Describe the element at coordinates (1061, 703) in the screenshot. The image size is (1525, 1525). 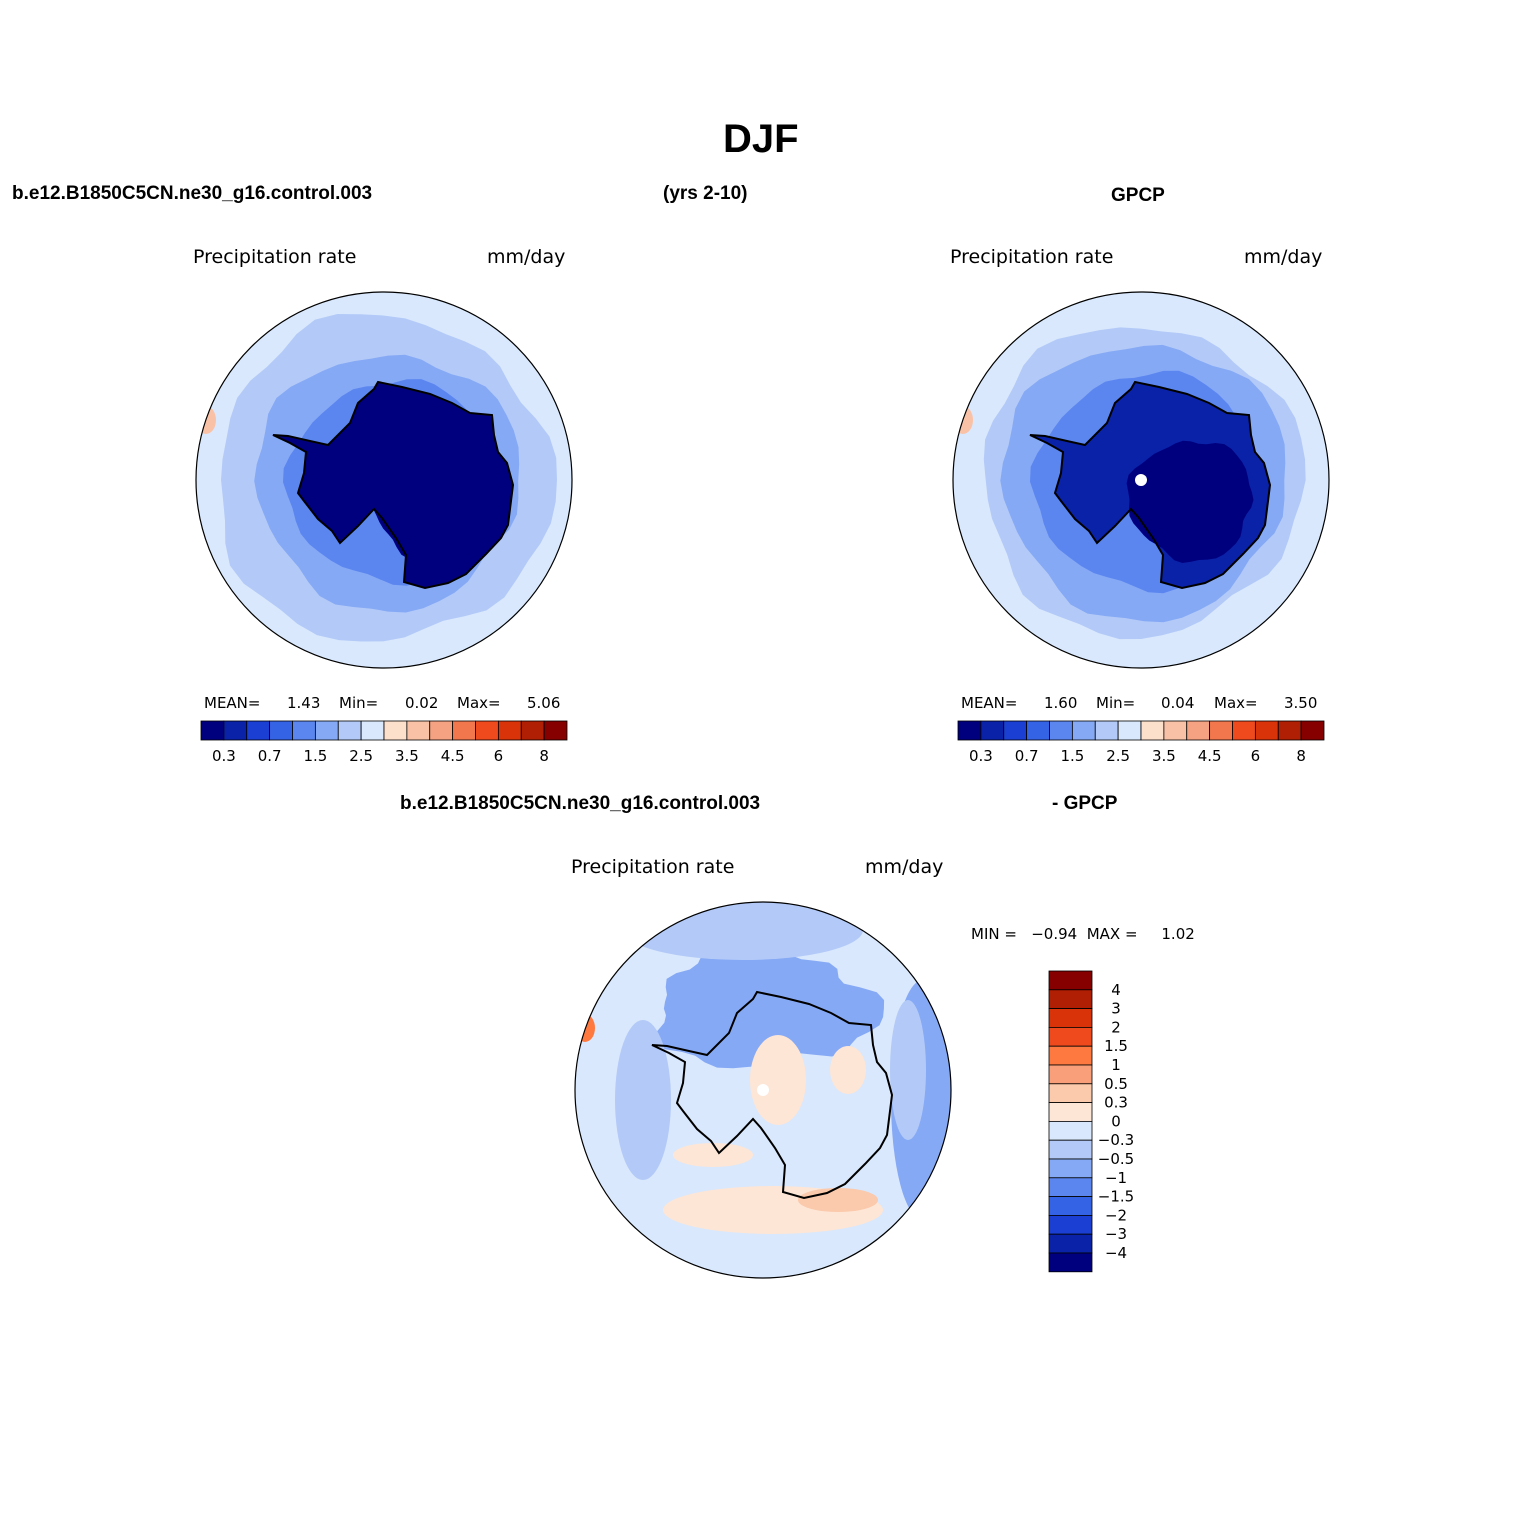
I see `obs-mean-value: 1.60` at that location.